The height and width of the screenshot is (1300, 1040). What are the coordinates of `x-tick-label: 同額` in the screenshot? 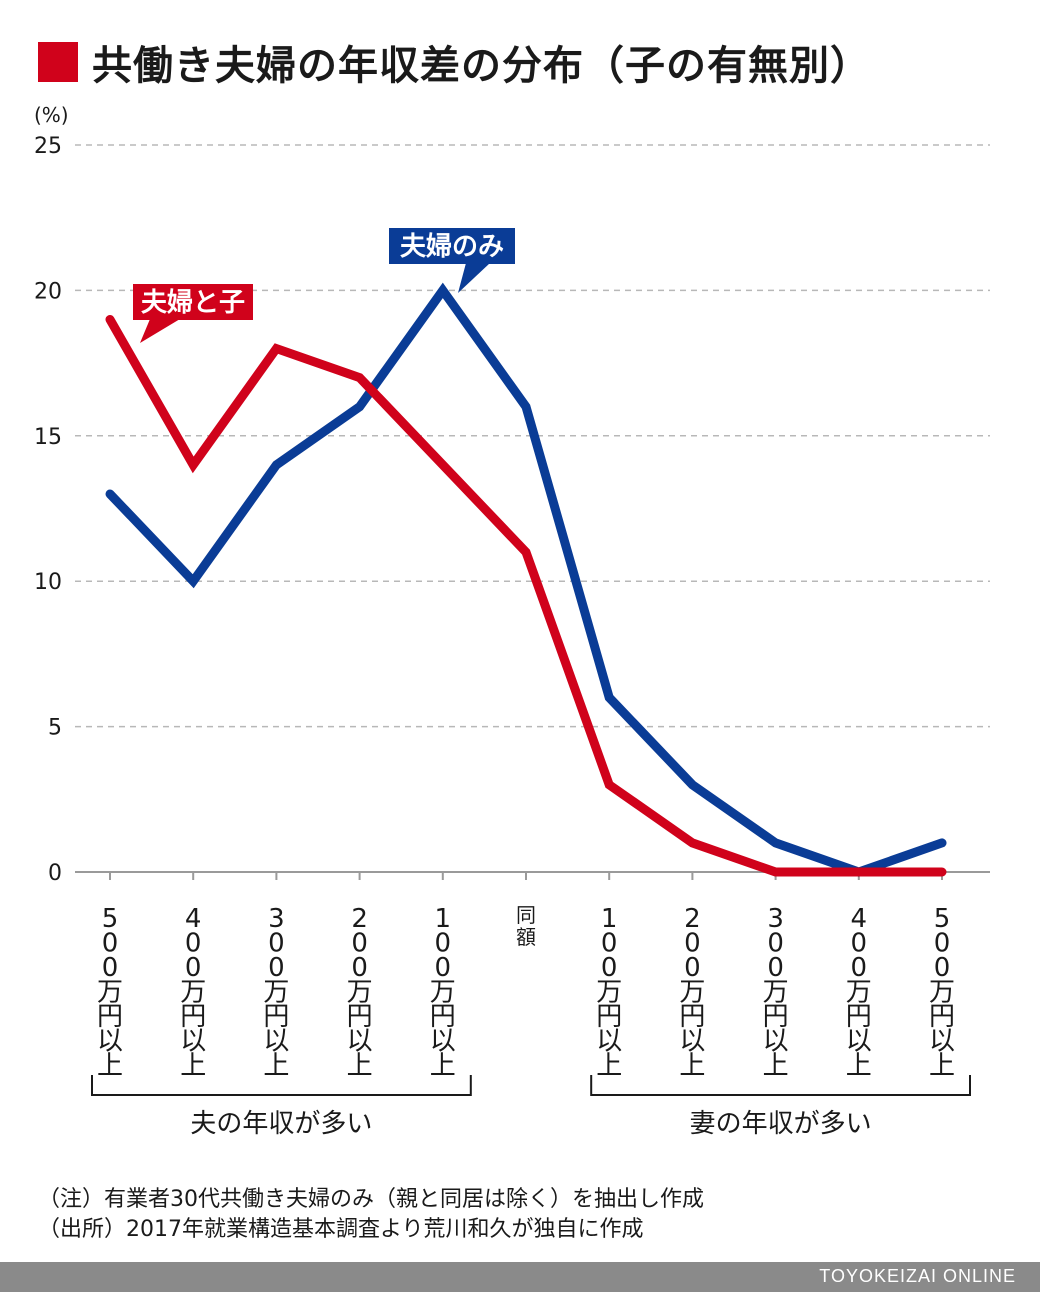 It's located at (526, 926).